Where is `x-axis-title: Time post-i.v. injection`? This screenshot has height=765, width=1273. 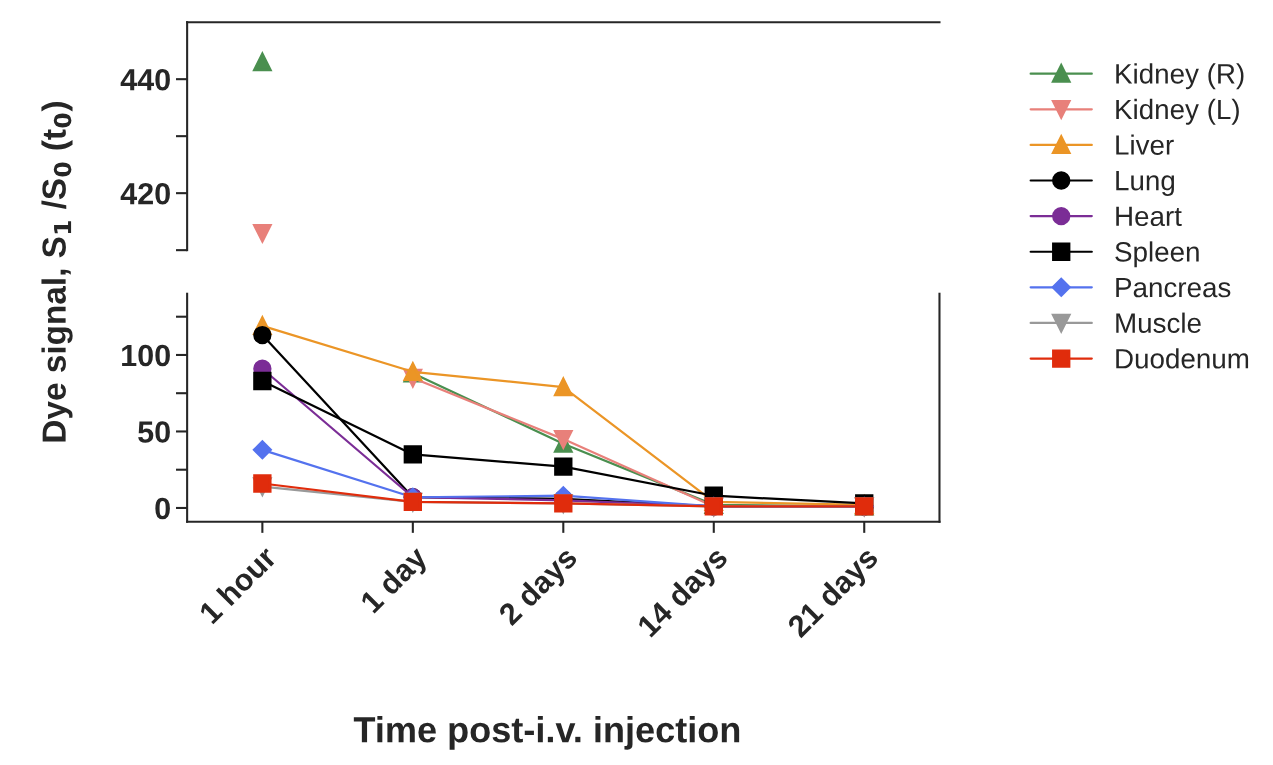
x-axis-title: Time post-i.v. injection is located at coordinates (546, 733).